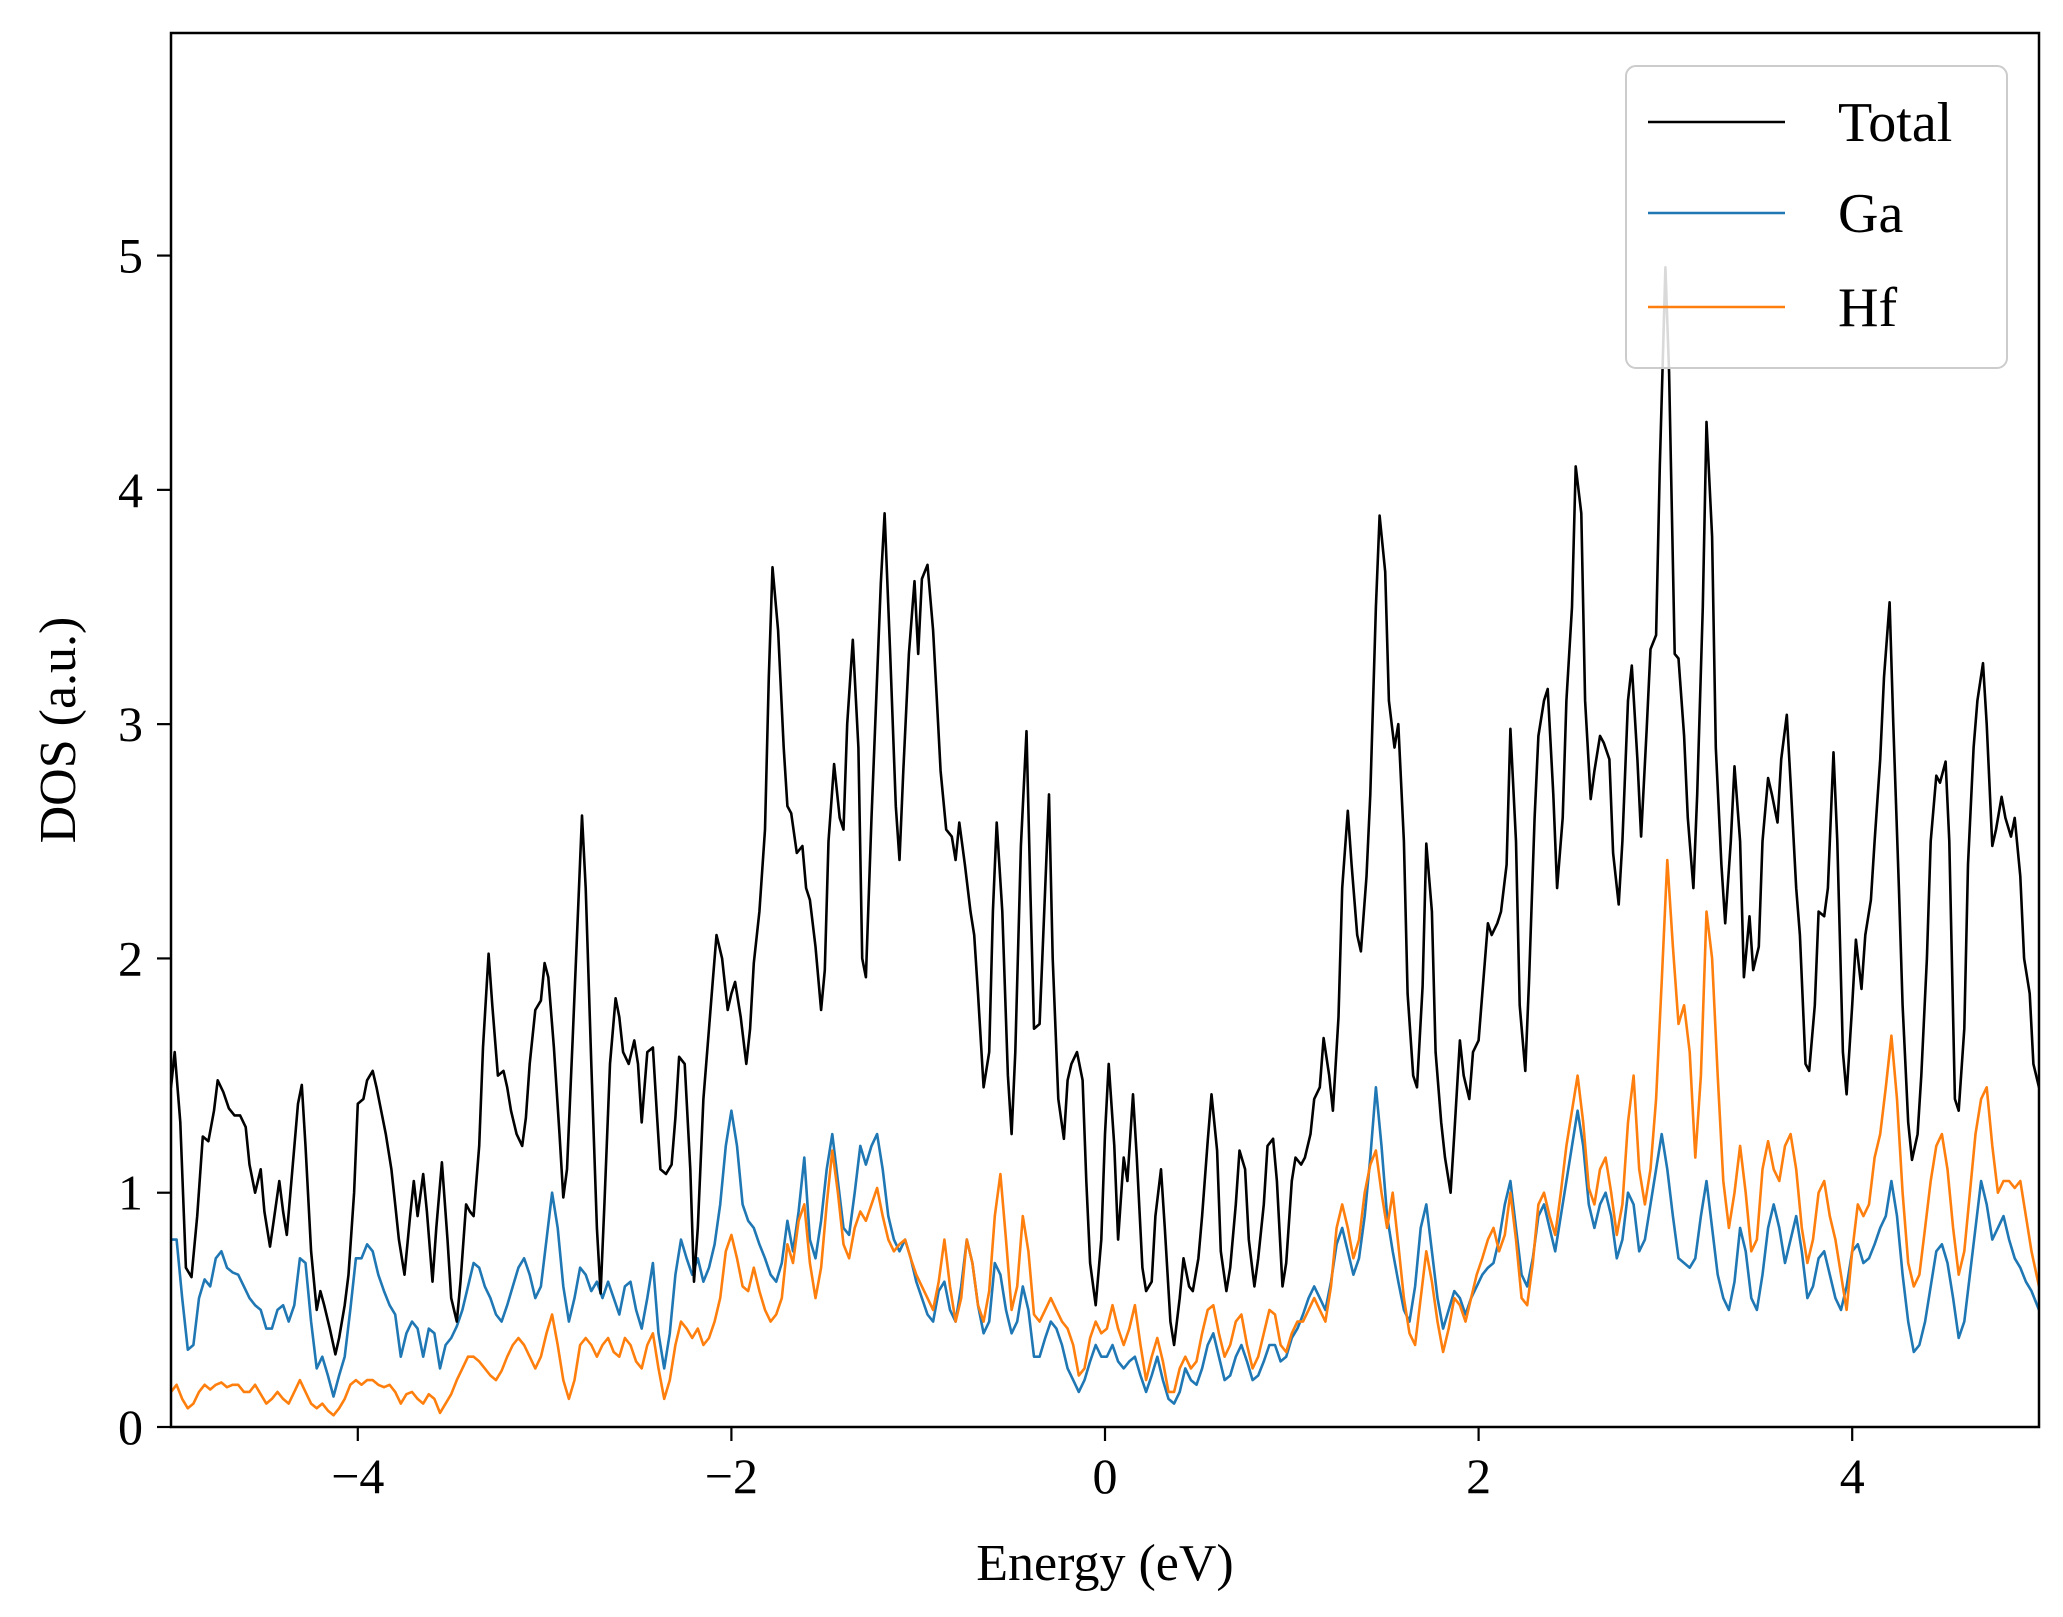 This screenshot has width=2063, height=1617. I want to click on y-tick-label: 1, so click(130, 1193).